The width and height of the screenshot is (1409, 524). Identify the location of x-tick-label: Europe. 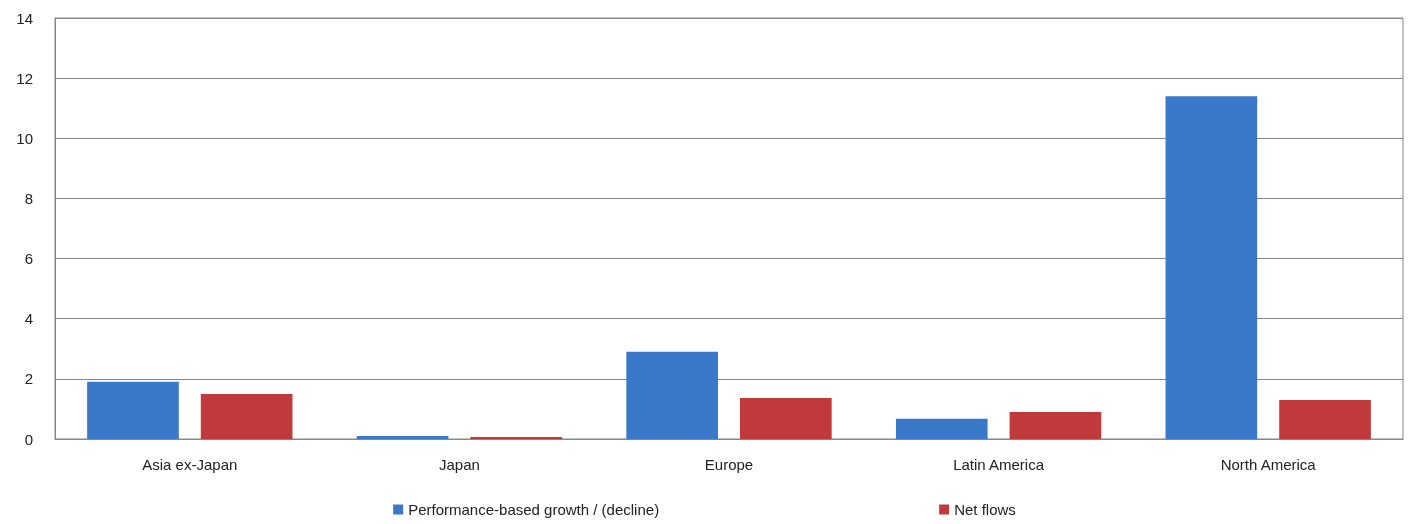
(729, 464).